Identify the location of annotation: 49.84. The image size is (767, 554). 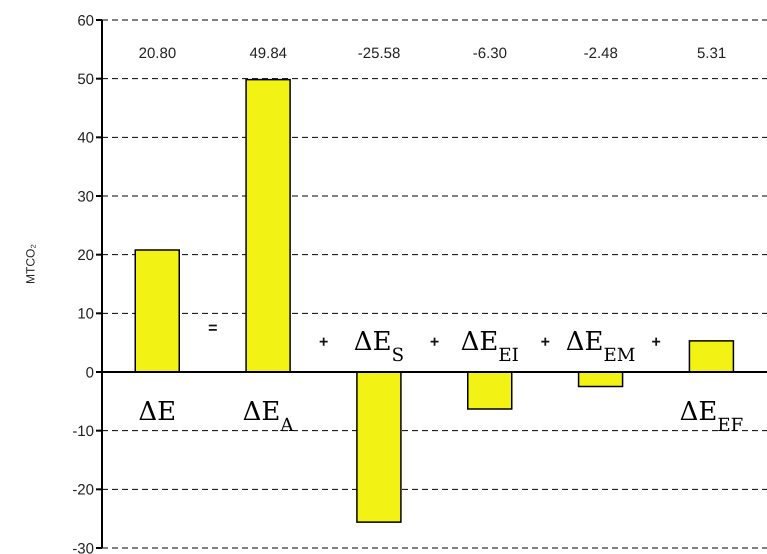
(268, 54).